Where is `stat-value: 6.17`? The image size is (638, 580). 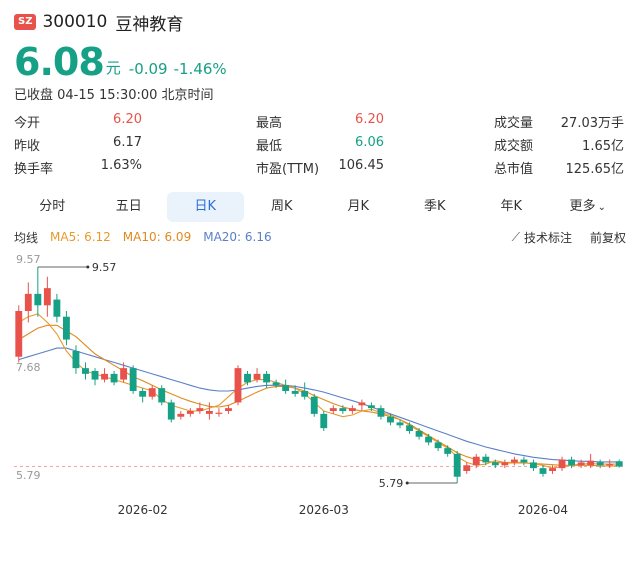 stat-value: 6.17 is located at coordinates (127, 142).